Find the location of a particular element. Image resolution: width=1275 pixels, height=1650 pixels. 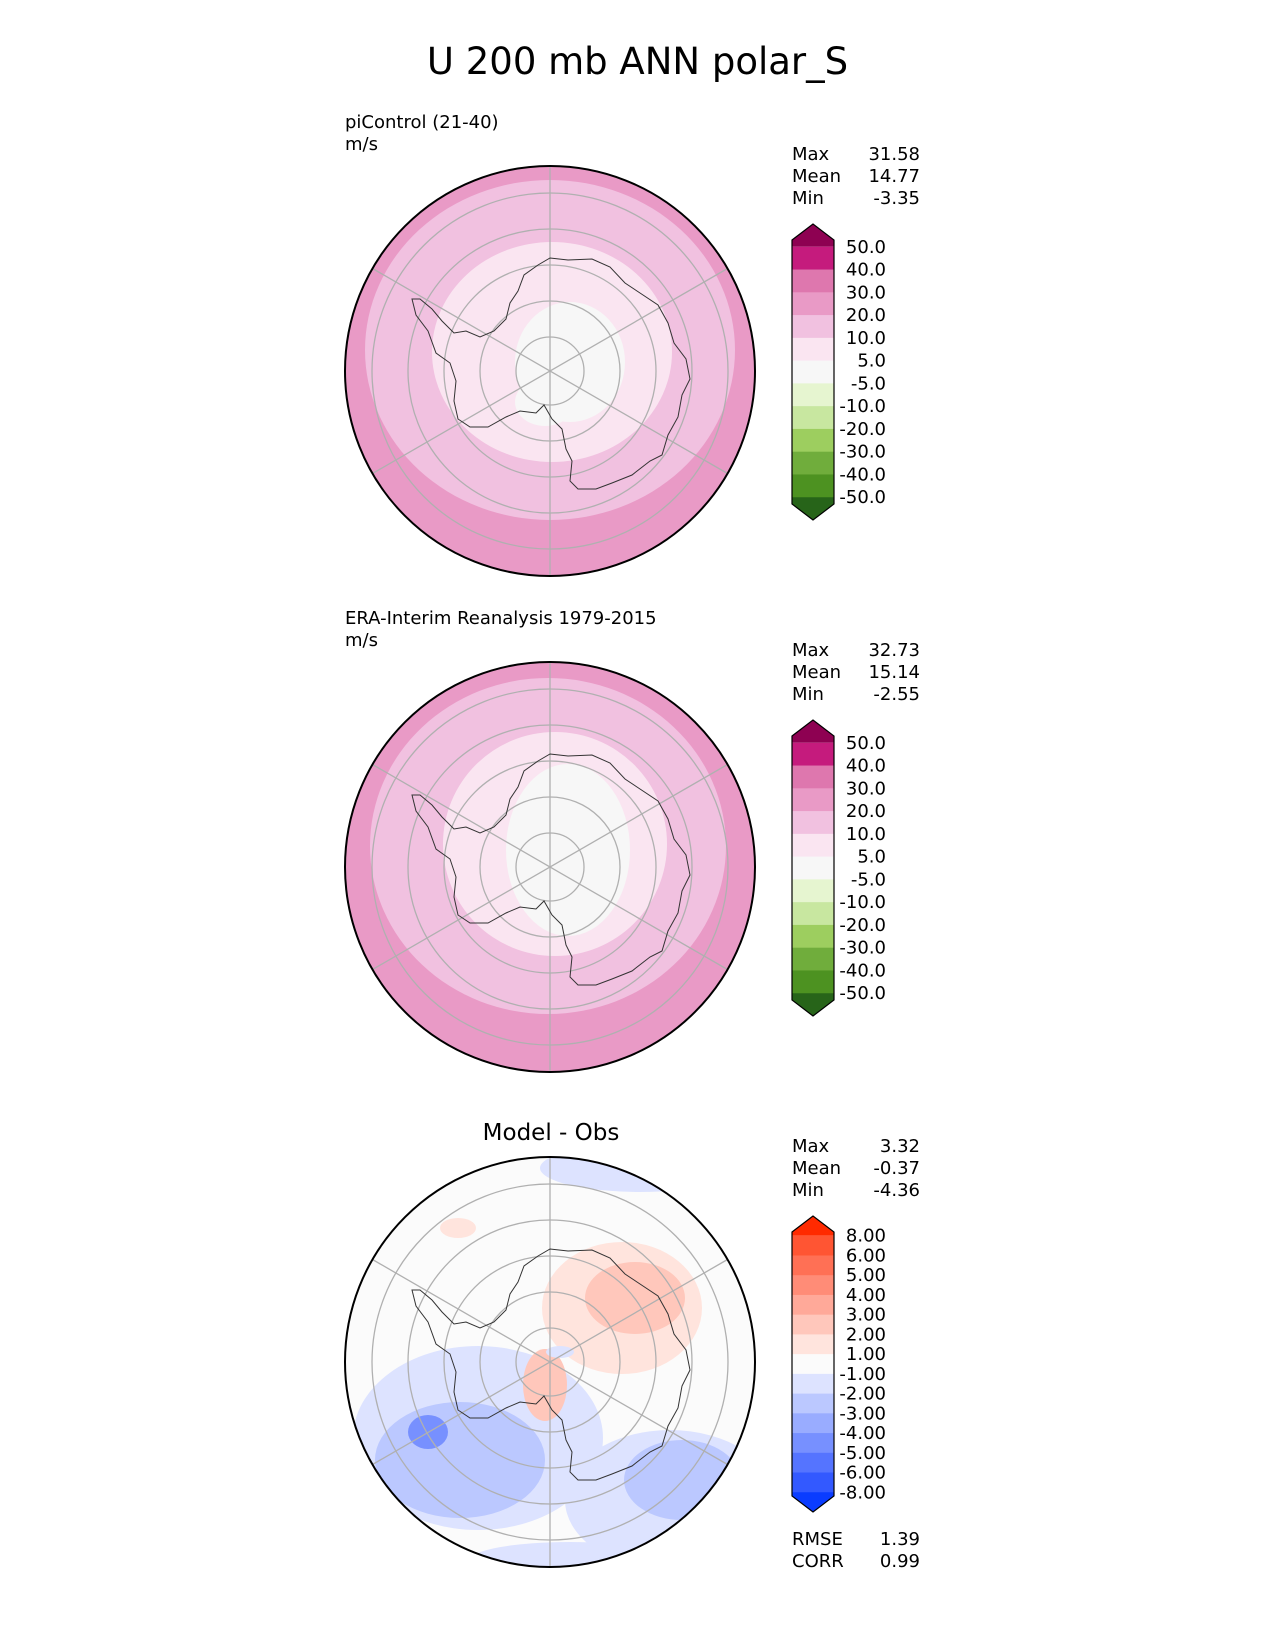

stat-mean: Mean 15.14 is located at coordinates (856, 672).